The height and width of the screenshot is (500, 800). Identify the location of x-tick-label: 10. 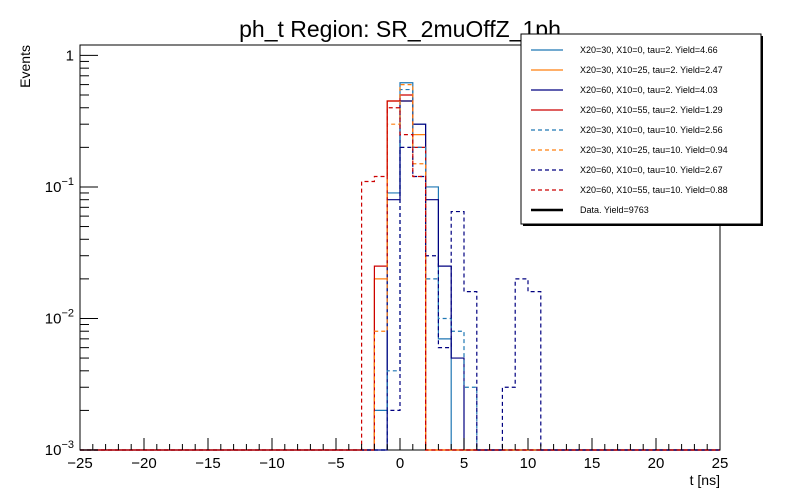
(528, 463).